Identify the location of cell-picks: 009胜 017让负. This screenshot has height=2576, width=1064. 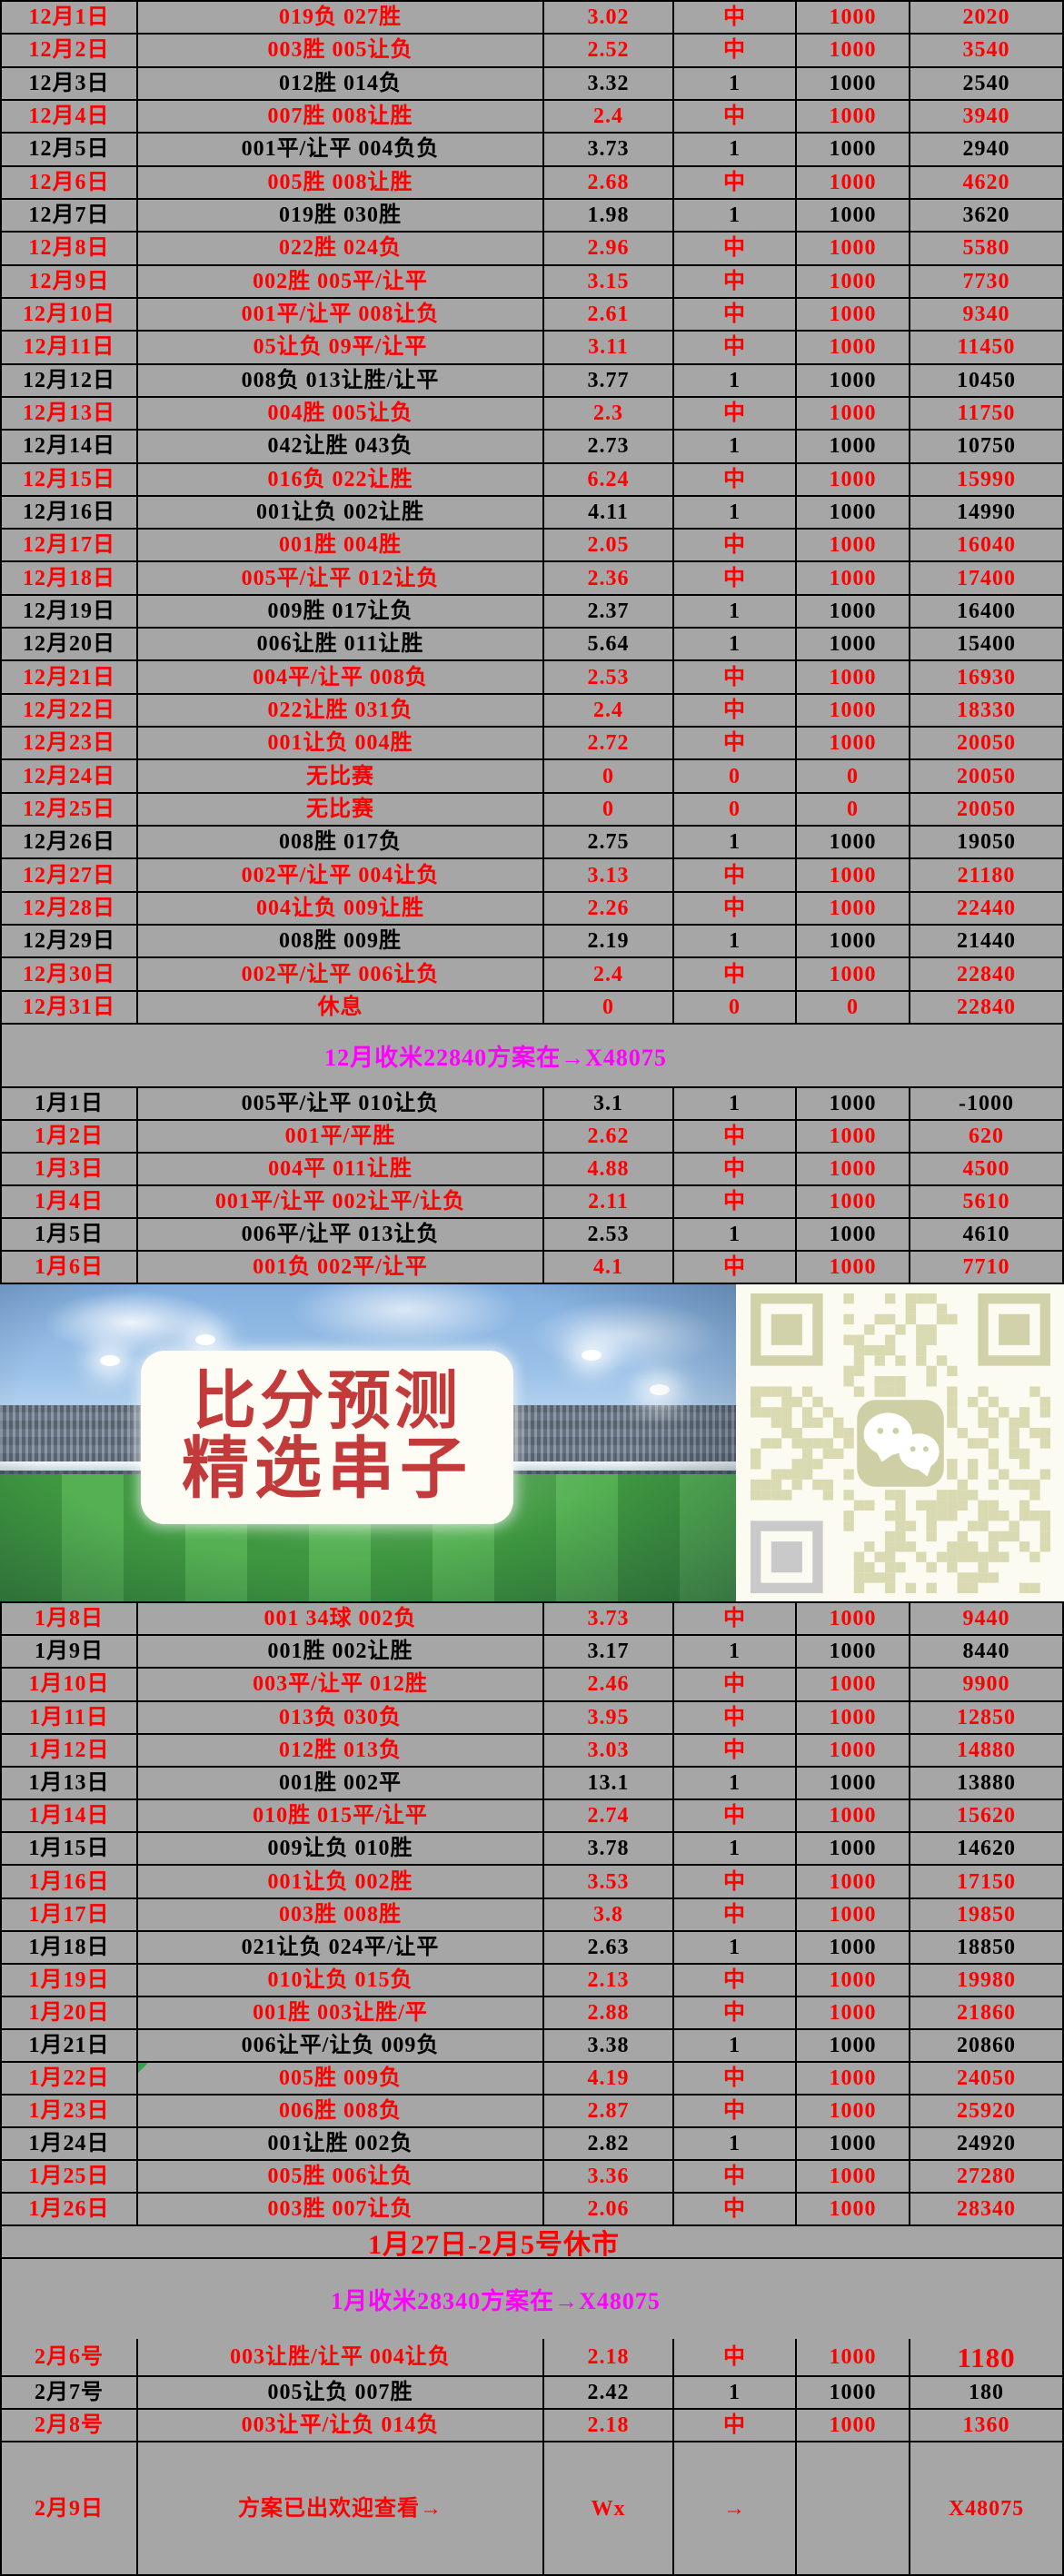
(341, 611).